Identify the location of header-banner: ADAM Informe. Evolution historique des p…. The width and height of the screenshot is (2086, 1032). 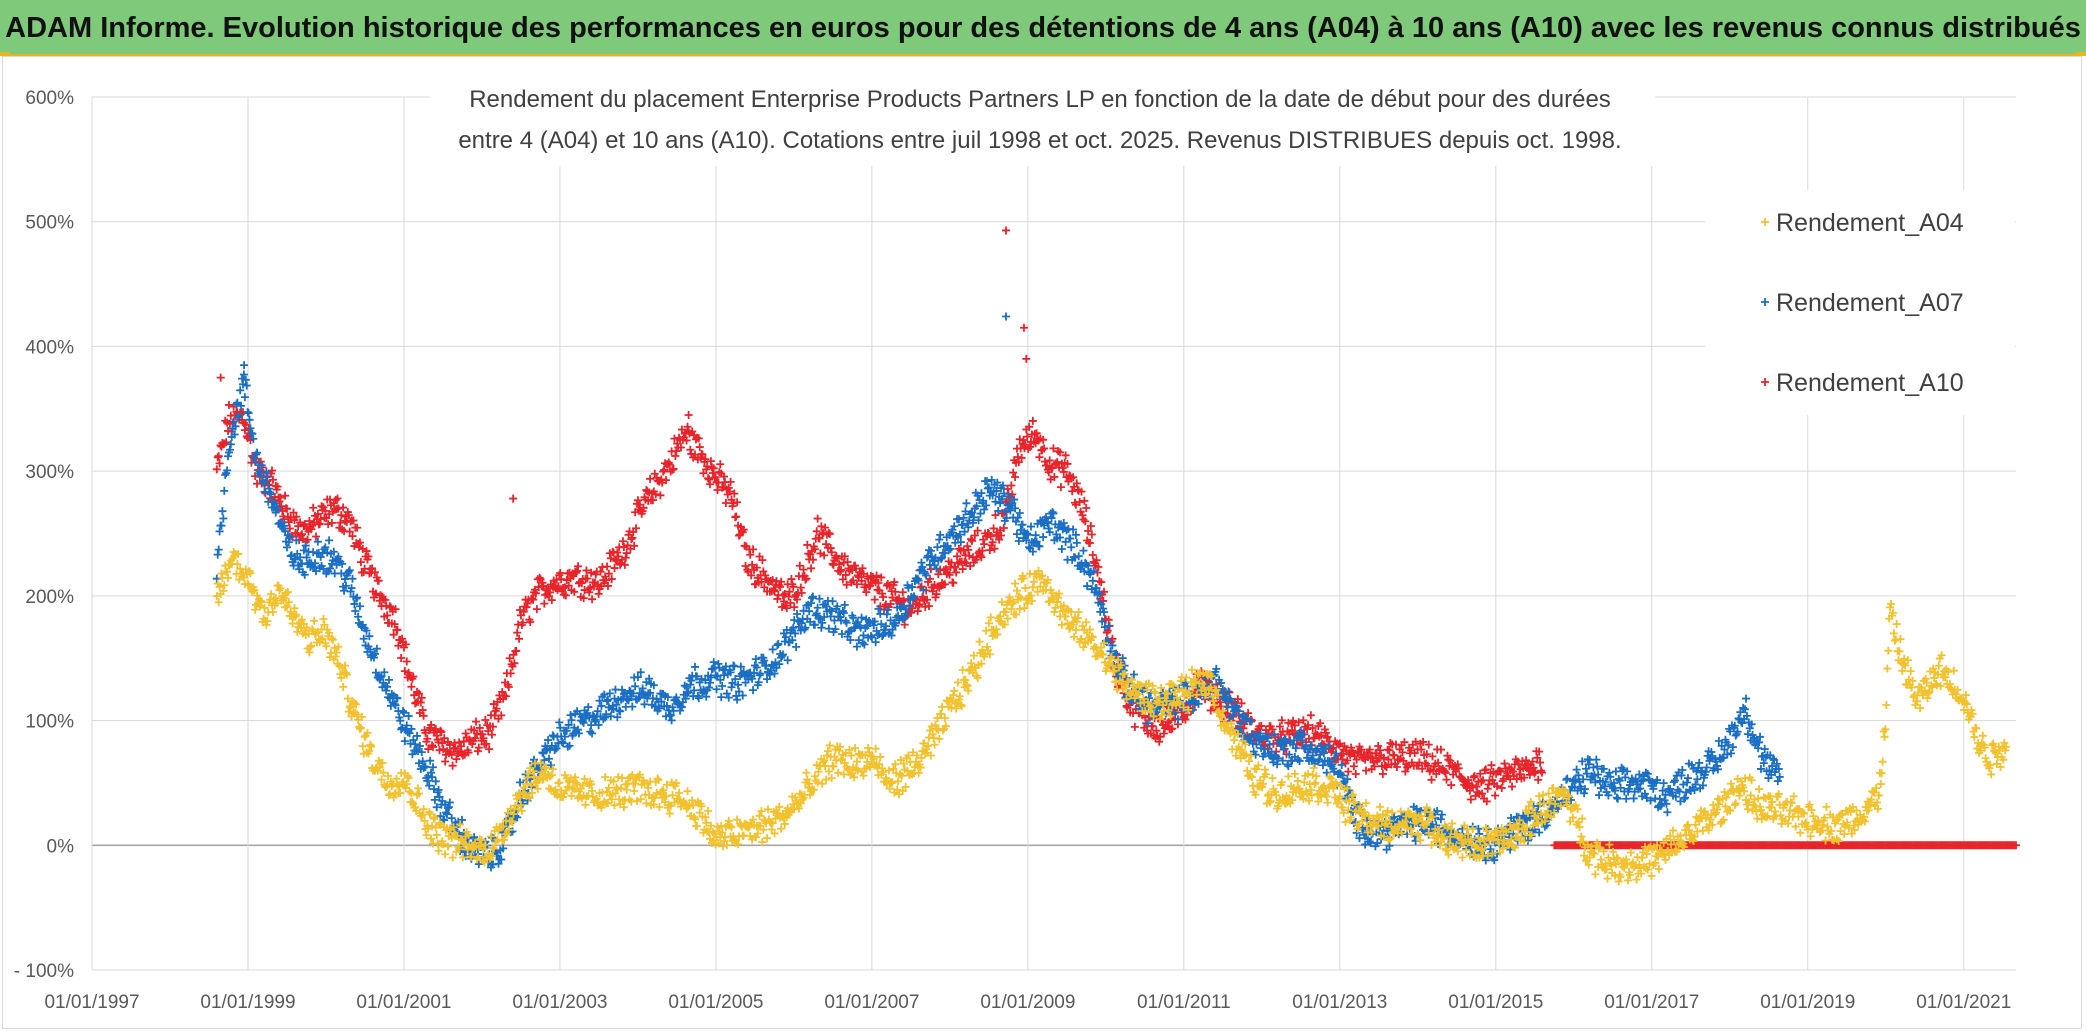
(1043, 28).